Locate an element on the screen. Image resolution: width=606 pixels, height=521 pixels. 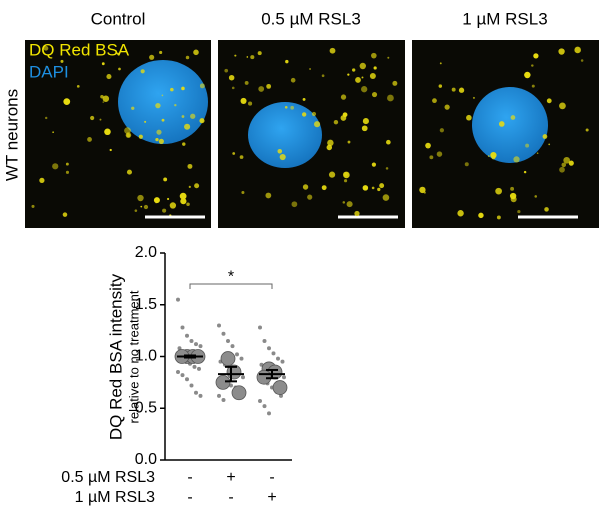
column-title: 0.5 µM RSL3 is located at coordinates (311, 18).